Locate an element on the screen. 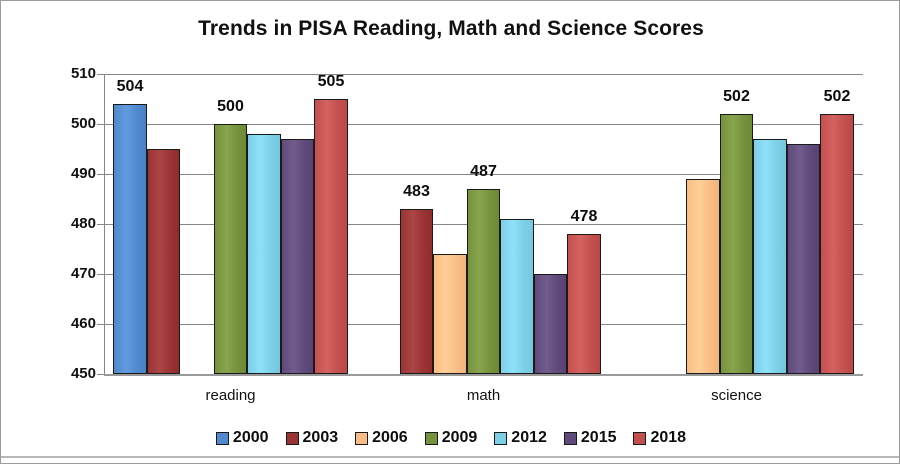 This screenshot has height=464, width=900. legend-label: 2015 is located at coordinates (598, 437).